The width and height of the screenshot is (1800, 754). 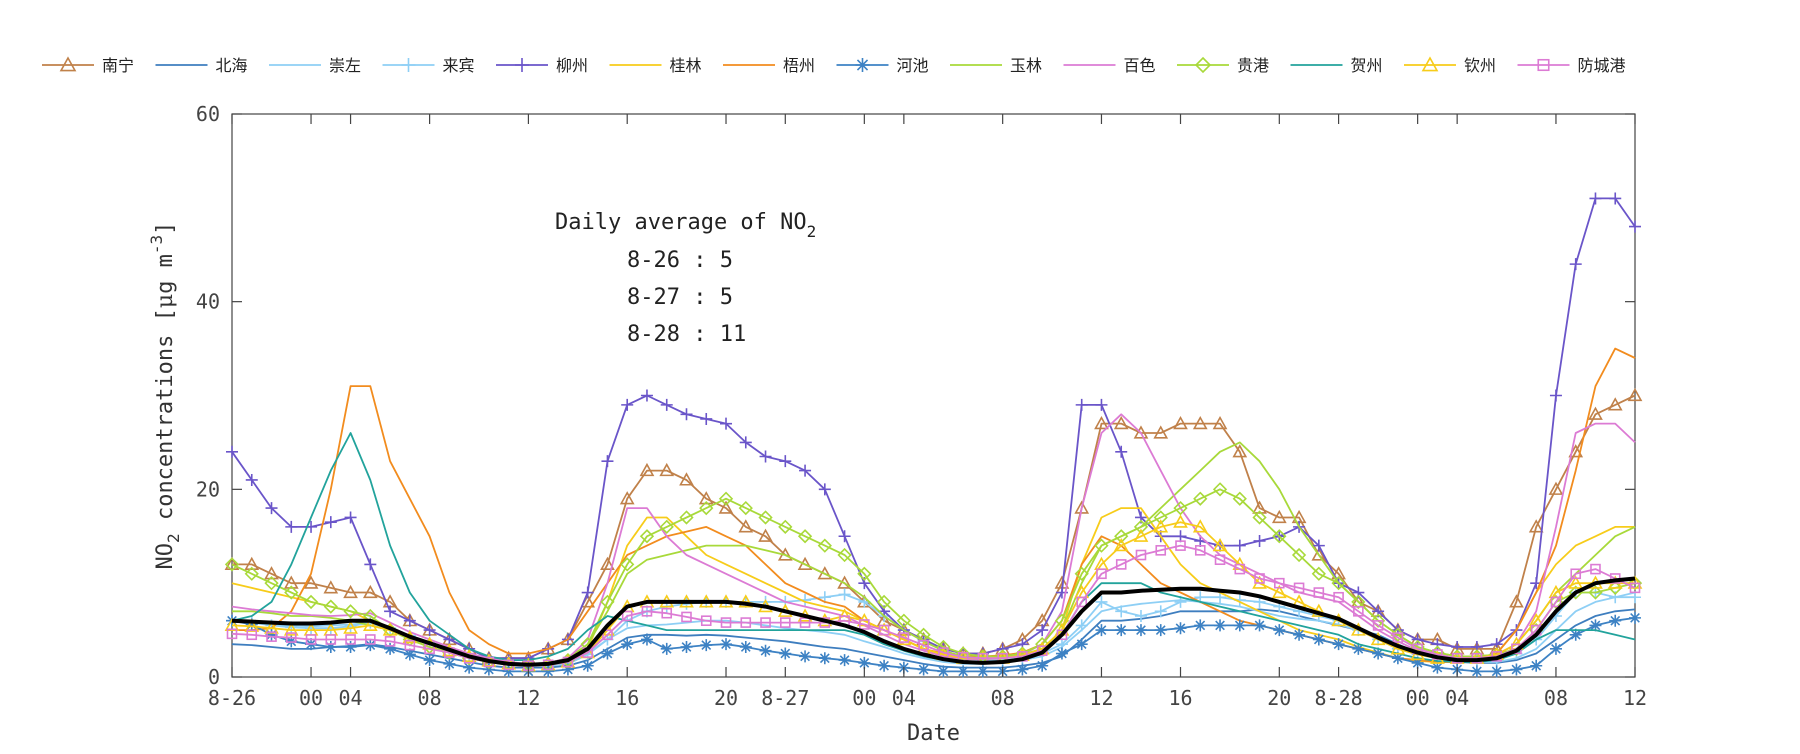 What do you see at coordinates (1253, 65) in the screenshot?
I see `legend-label: 贵港` at bounding box center [1253, 65].